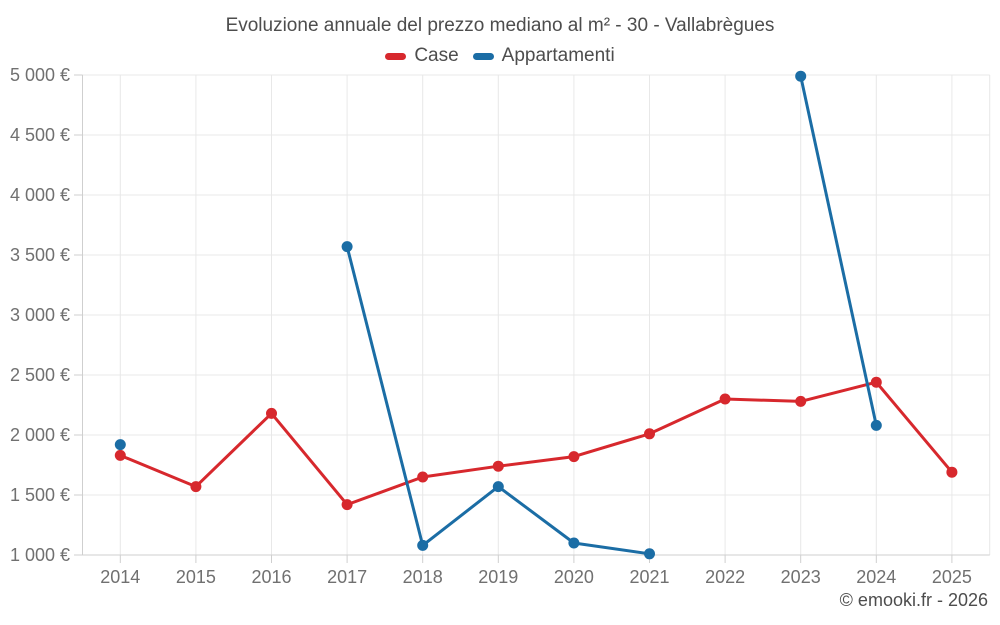 The image size is (1000, 625). I want to click on data-point-case-2017, so click(347, 505).